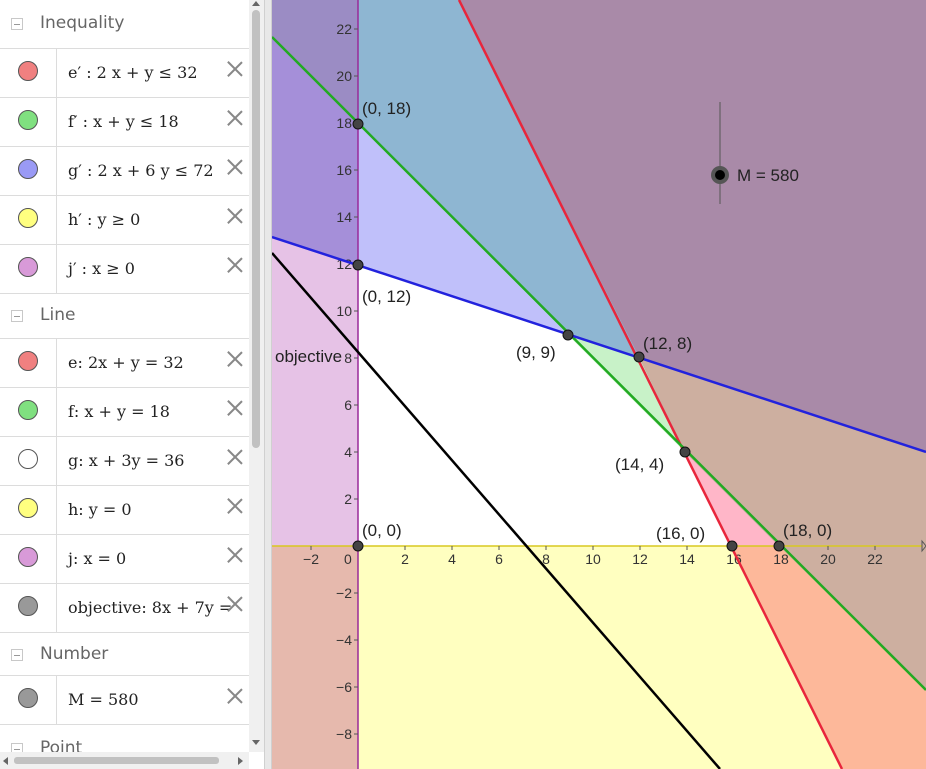 This screenshot has width=926, height=769. I want to click on scroll-right-icon, so click(240, 761).